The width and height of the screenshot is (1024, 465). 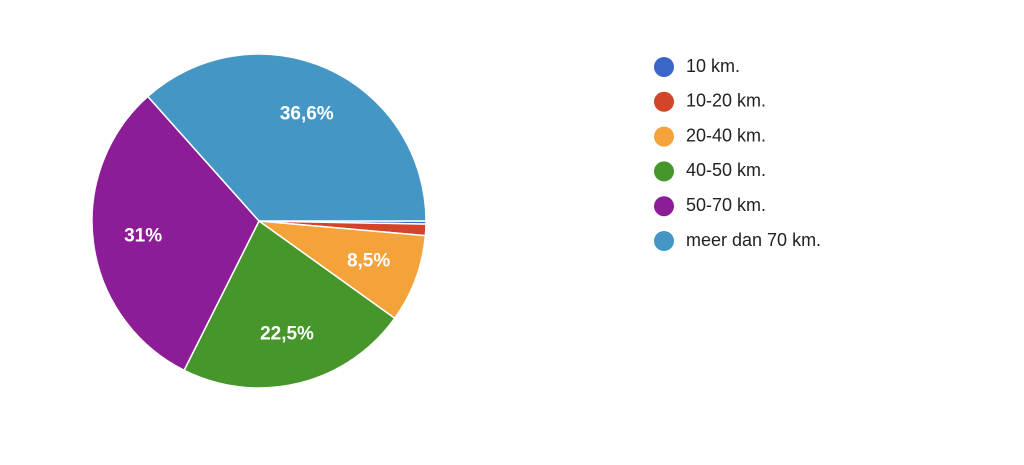 I want to click on legend-label: 40-50 km., so click(x=726, y=170).